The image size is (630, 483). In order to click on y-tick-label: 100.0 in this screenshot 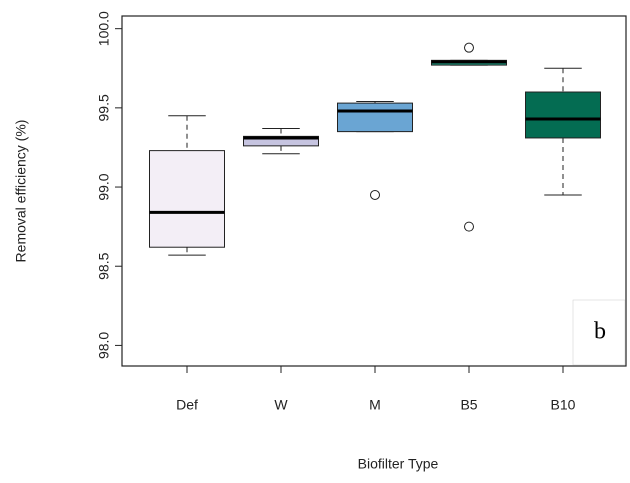, I will do `click(104, 28)`.